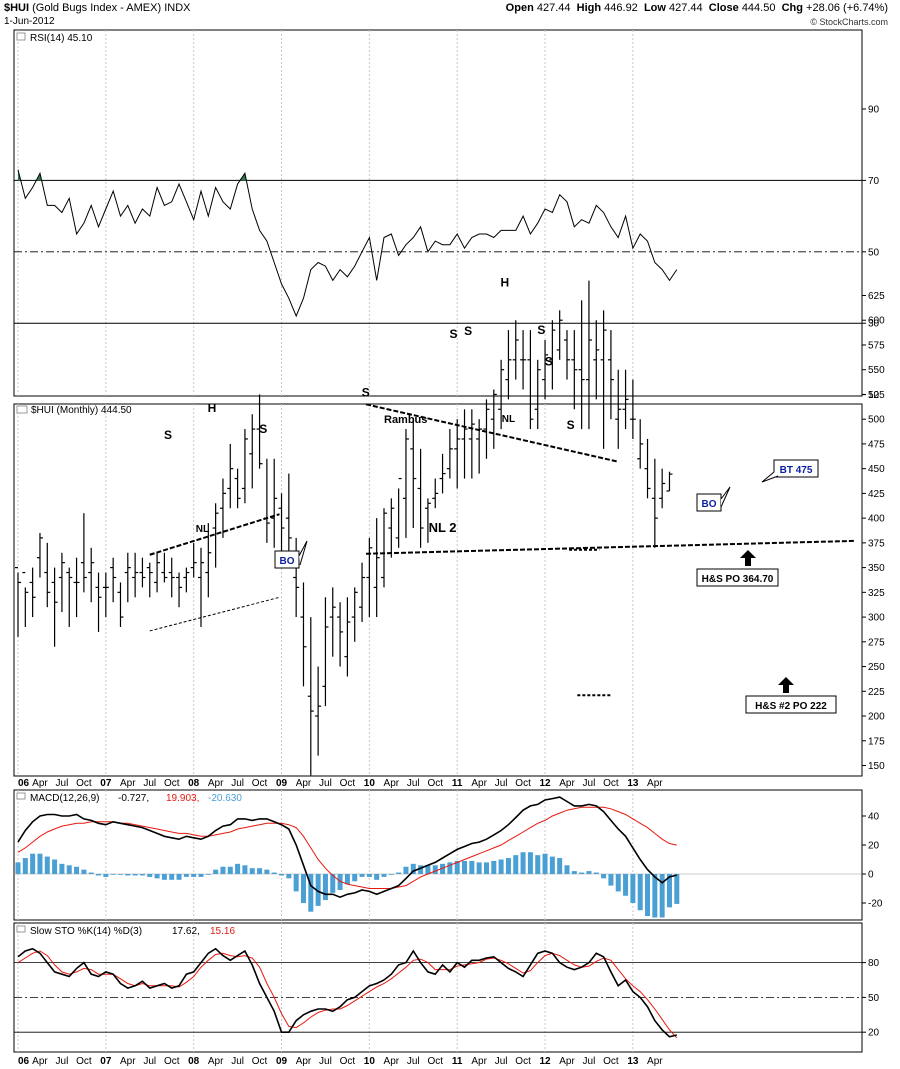 This screenshot has height=1069, width=900. What do you see at coordinates (214, 614) in the screenshot?
I see `lower-trendline` at bounding box center [214, 614].